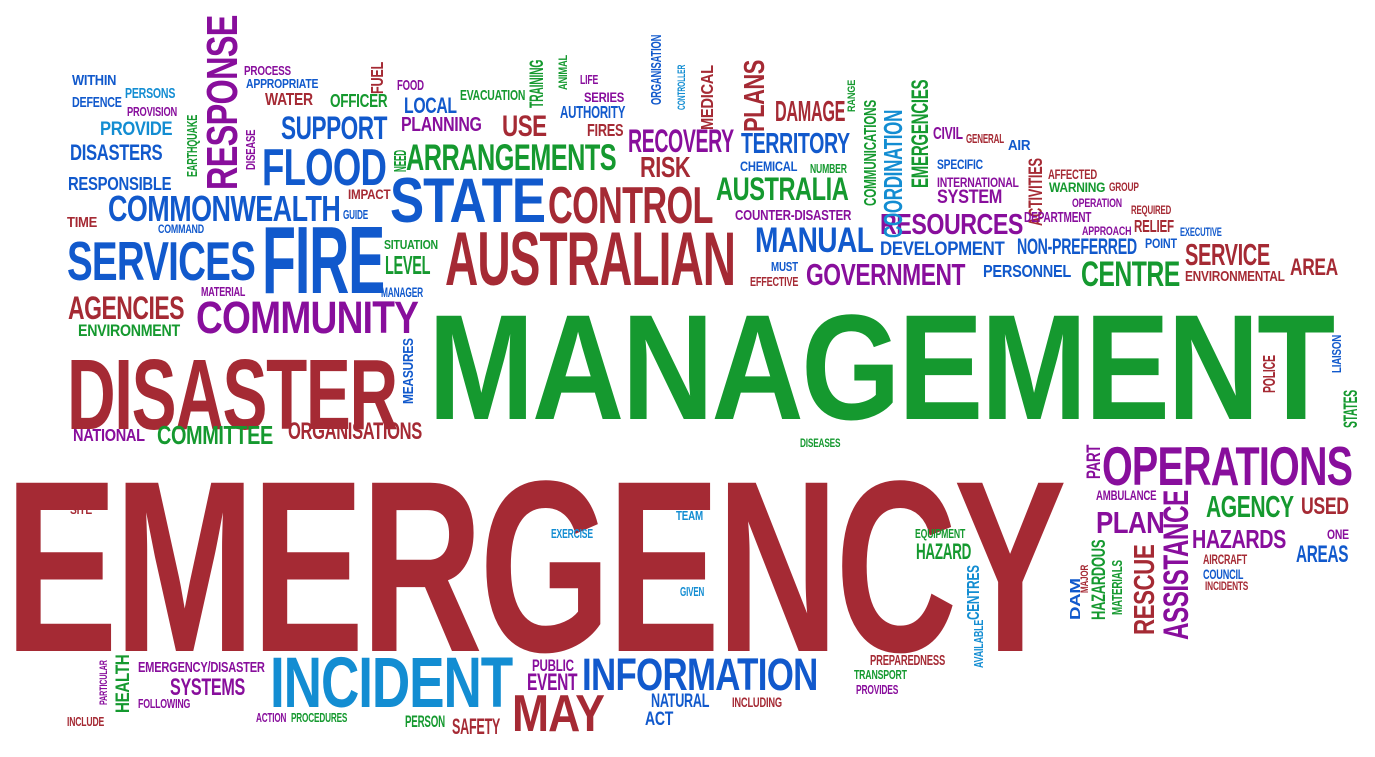  What do you see at coordinates (232, 395) in the screenshot?
I see `word-disaster: DISASTER` at bounding box center [232, 395].